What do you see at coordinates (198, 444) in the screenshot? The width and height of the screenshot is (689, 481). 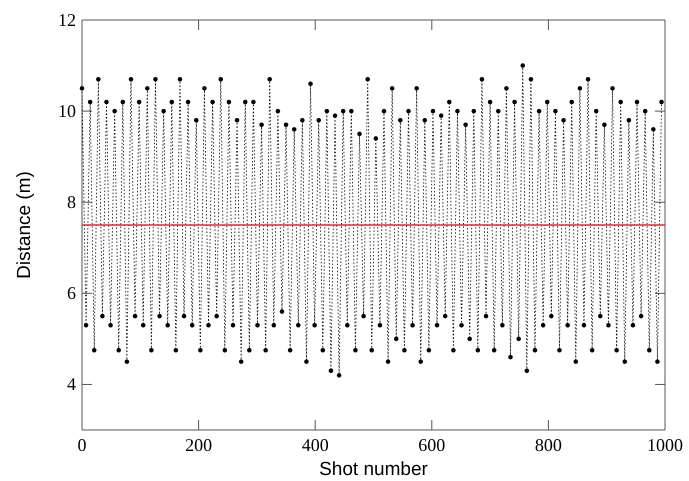 I see `x-tick-label: 200` at bounding box center [198, 444].